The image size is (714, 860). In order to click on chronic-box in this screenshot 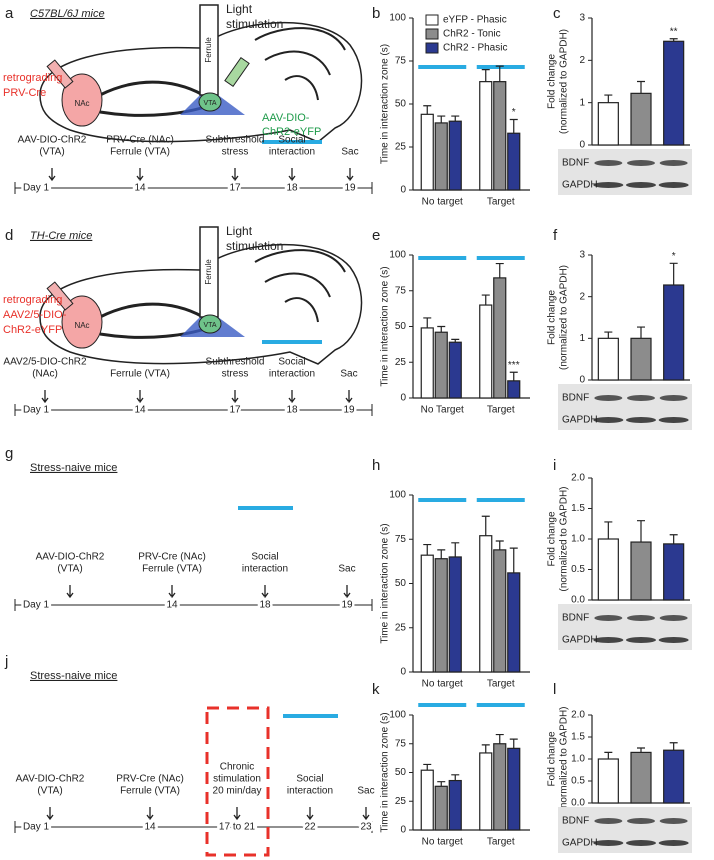, I will do `click(237, 781)`.